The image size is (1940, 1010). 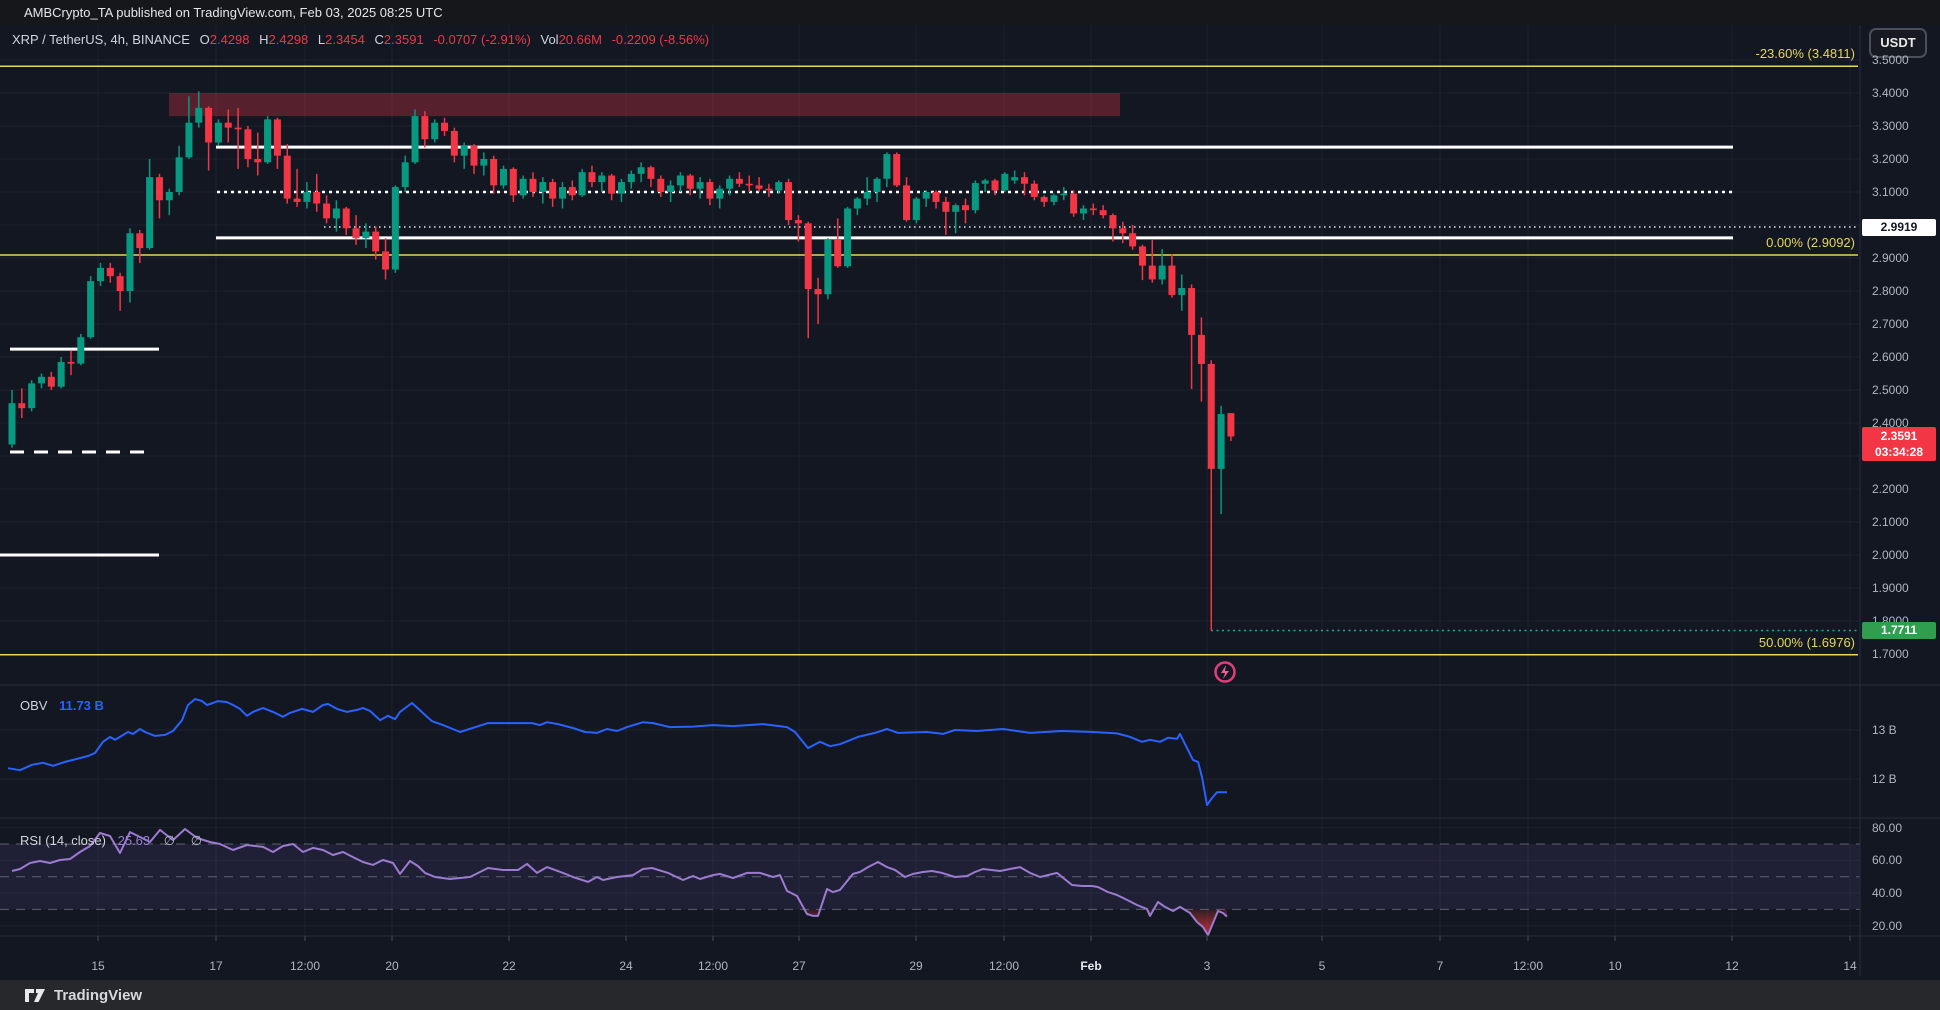 What do you see at coordinates (1898, 43) in the screenshot?
I see `currency-toggle-button: USDT` at bounding box center [1898, 43].